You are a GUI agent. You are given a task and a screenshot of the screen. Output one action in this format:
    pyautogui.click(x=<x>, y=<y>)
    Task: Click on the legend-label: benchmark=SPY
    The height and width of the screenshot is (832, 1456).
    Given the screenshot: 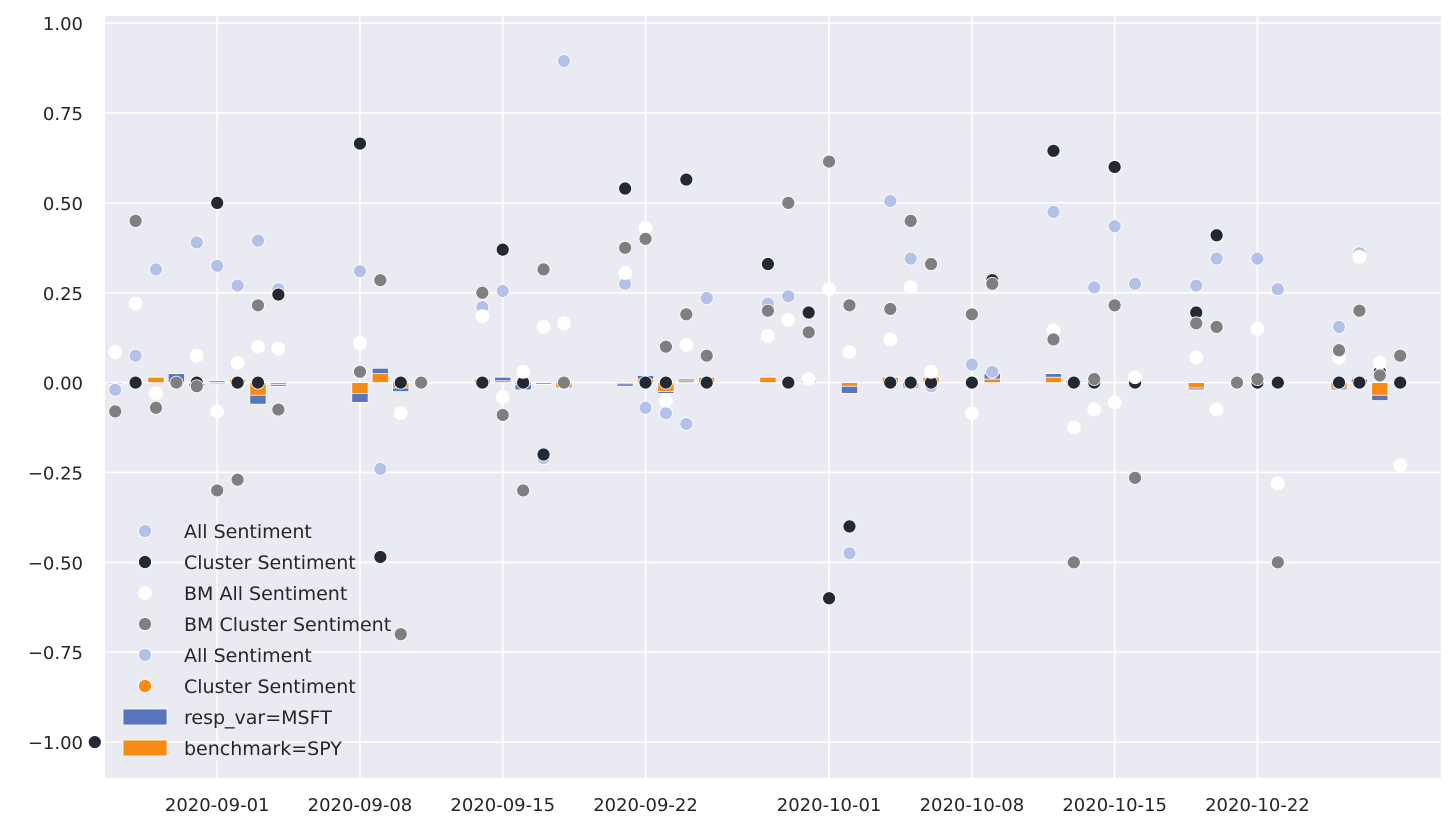 What is the action you would take?
    pyautogui.click(x=263, y=749)
    